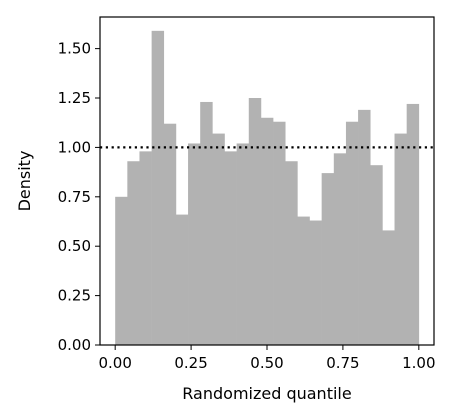 The image size is (456, 418). I want to click on y-tick-label: 0.00, so click(74, 345).